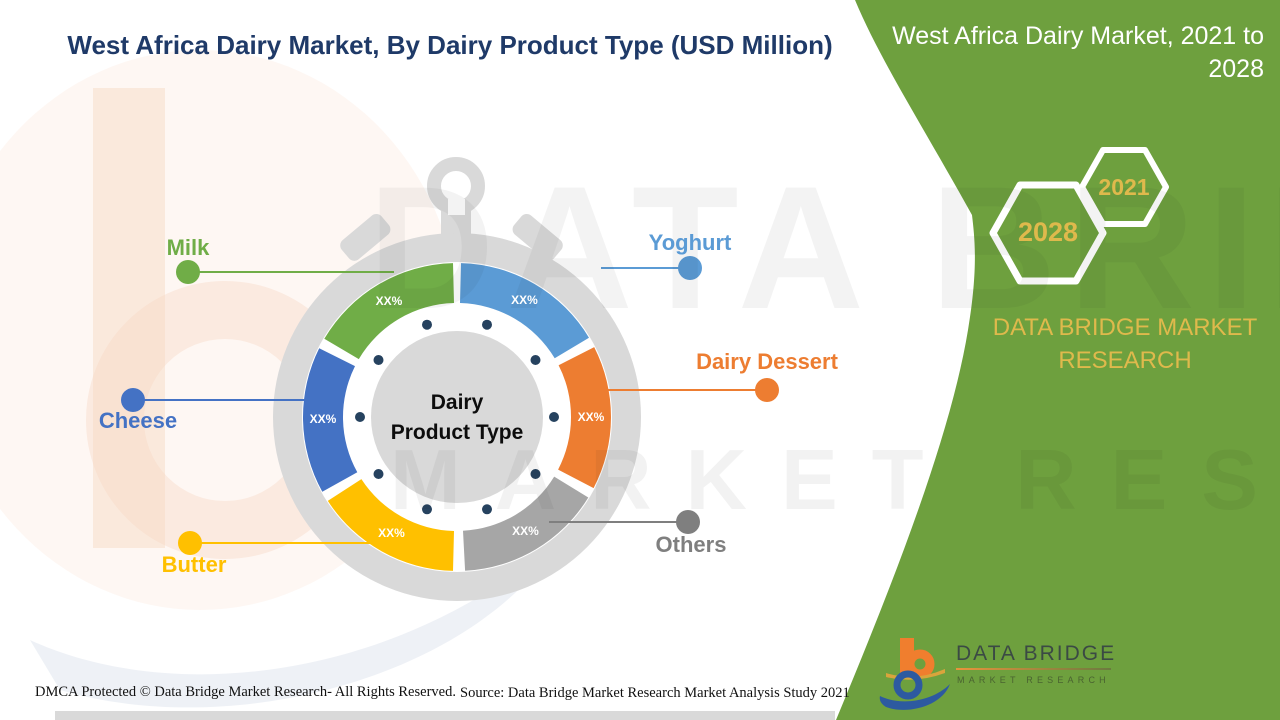 This screenshot has height=720, width=1280. I want to click on year-2021-label: 2021, so click(1124, 187).